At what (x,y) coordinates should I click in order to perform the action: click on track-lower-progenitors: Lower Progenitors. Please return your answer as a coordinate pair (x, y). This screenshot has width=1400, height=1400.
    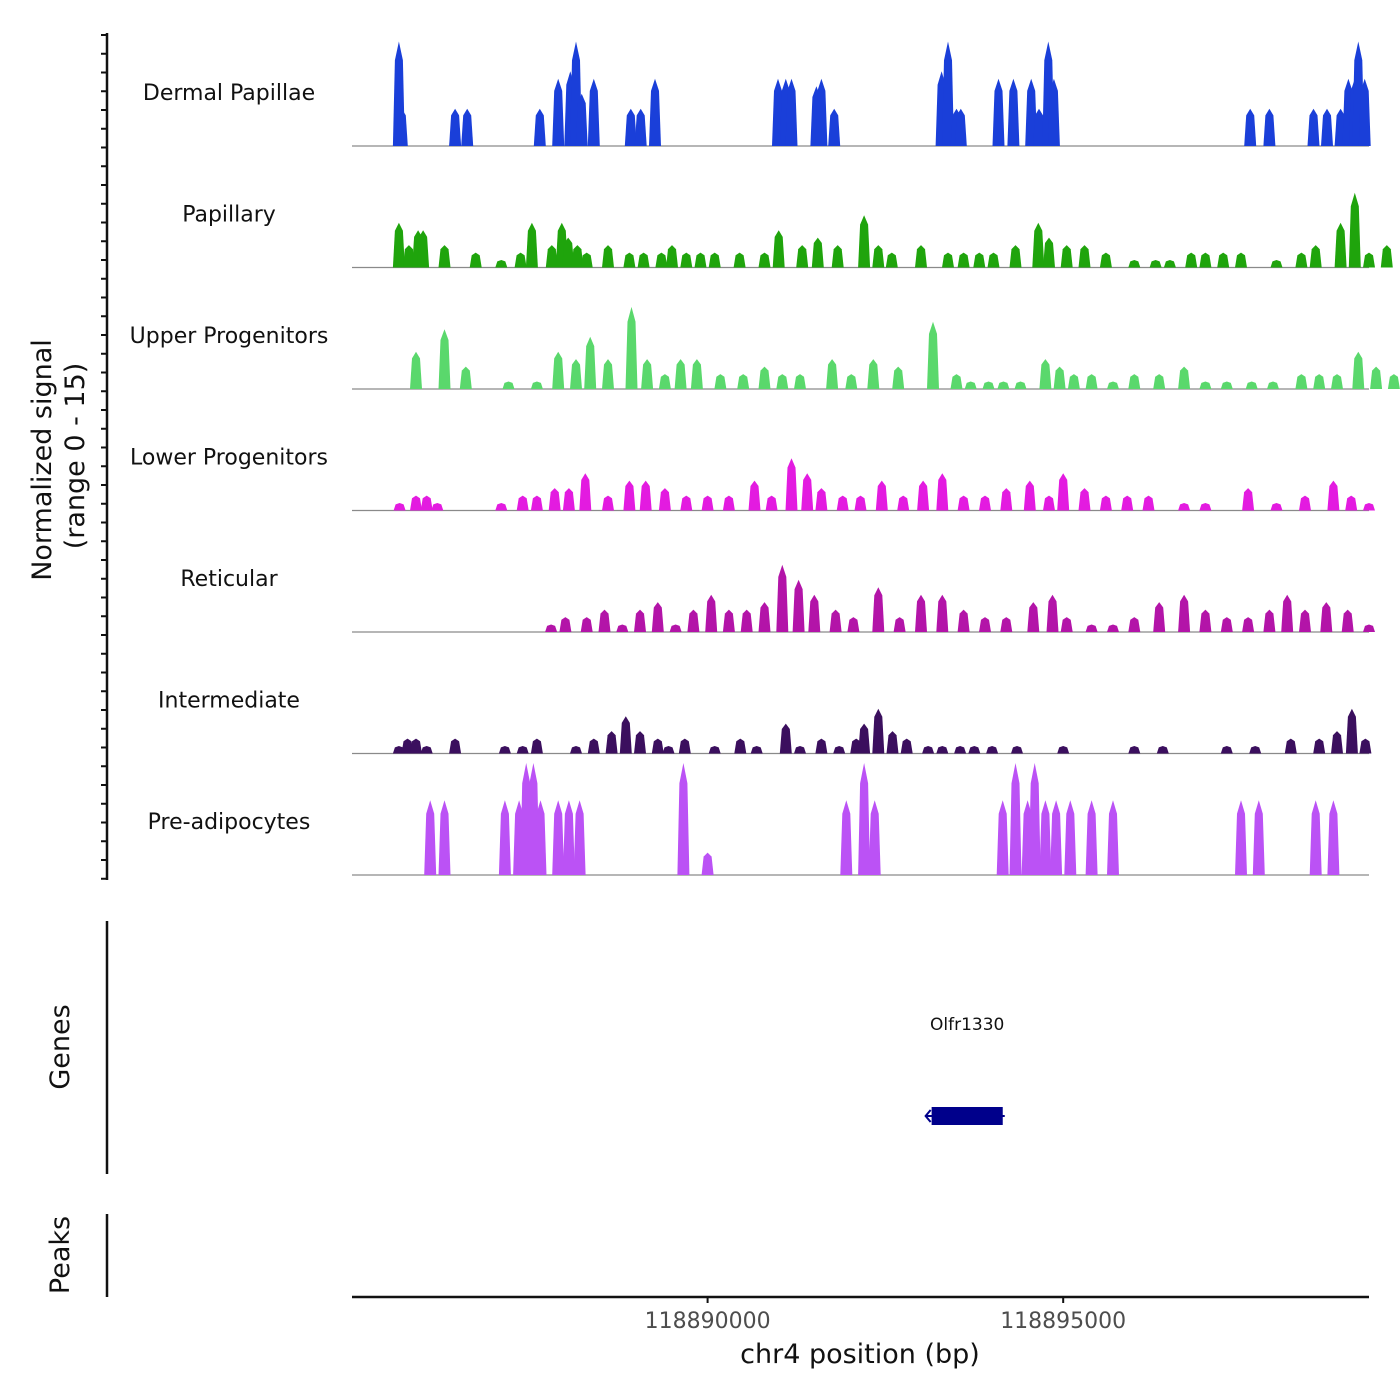
    Looking at the image, I should click on (752, 479).